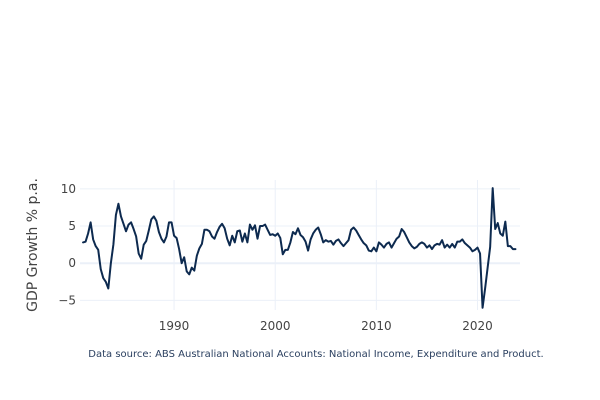 The height and width of the screenshot is (400, 600). I want to click on x-tick-label: 2020, so click(477, 326).